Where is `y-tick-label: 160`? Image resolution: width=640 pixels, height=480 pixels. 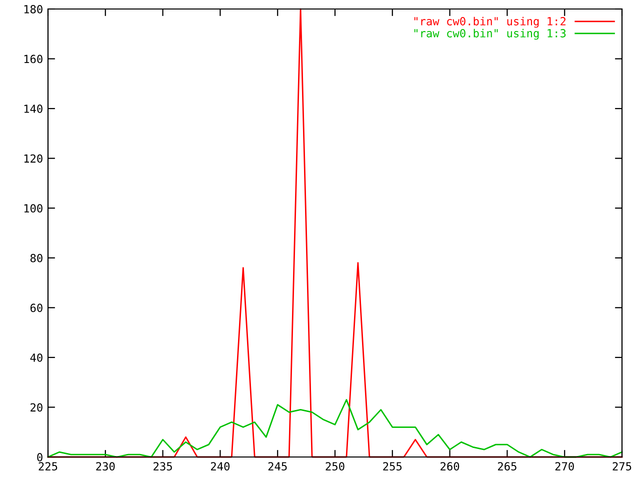
y-tick-label: 160 is located at coordinates (33, 59).